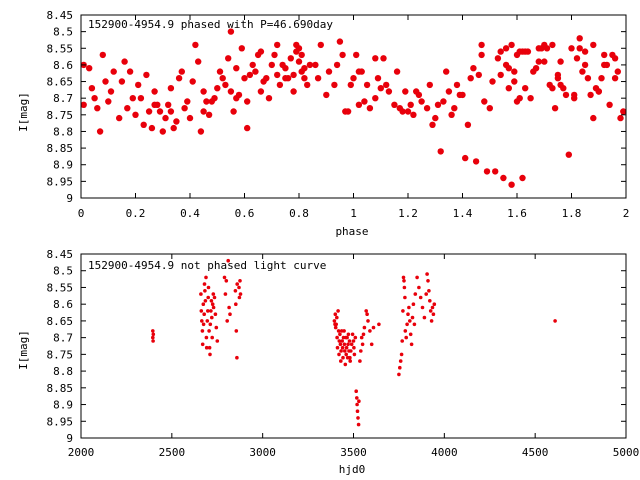  What do you see at coordinates (353, 213) in the screenshot?
I see `phased-x-tick-label: 1` at bounding box center [353, 213].